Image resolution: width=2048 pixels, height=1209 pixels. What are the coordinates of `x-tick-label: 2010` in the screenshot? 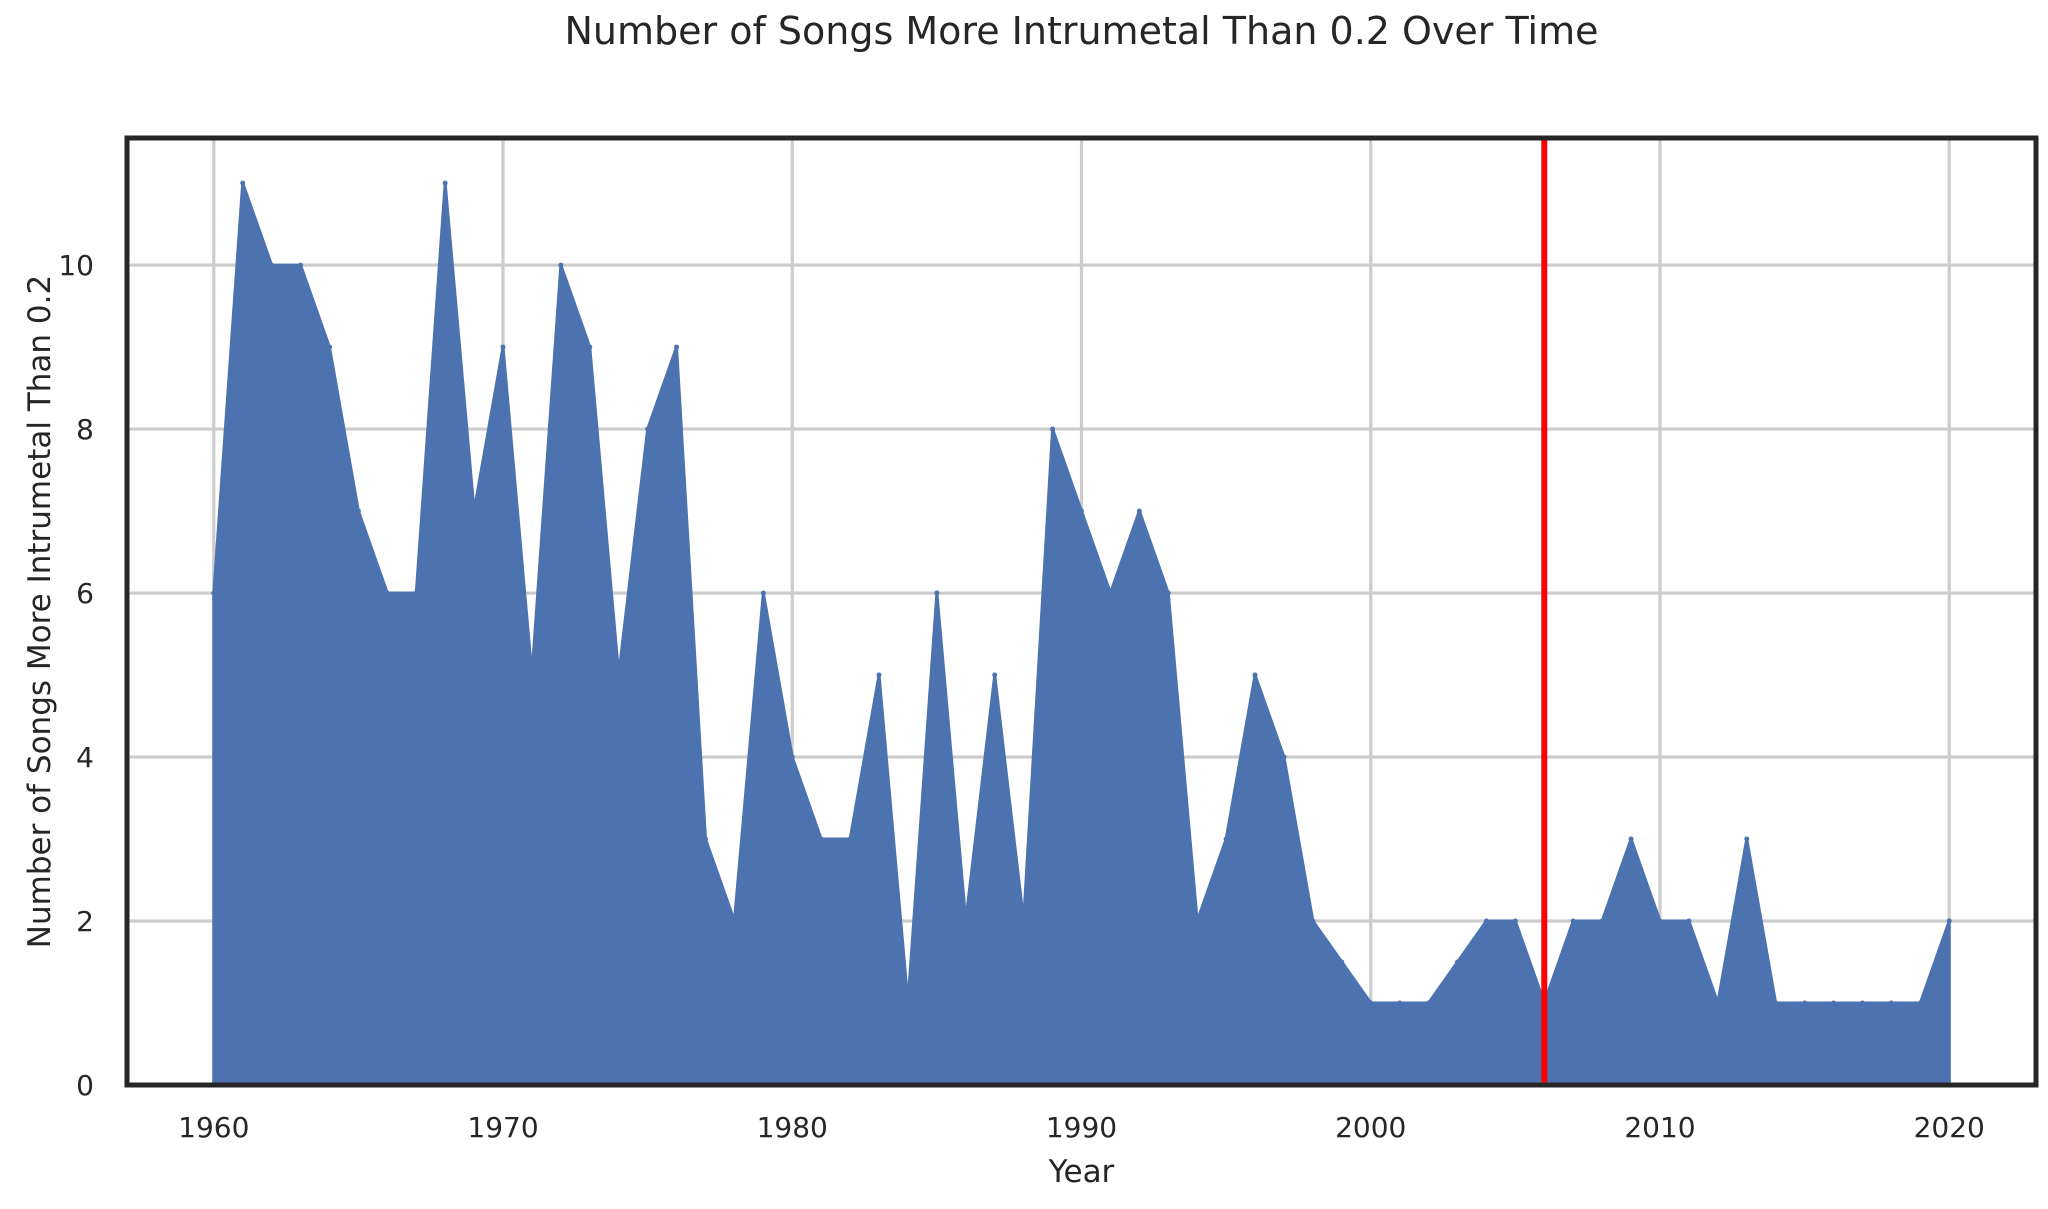 It's located at (1659, 1127).